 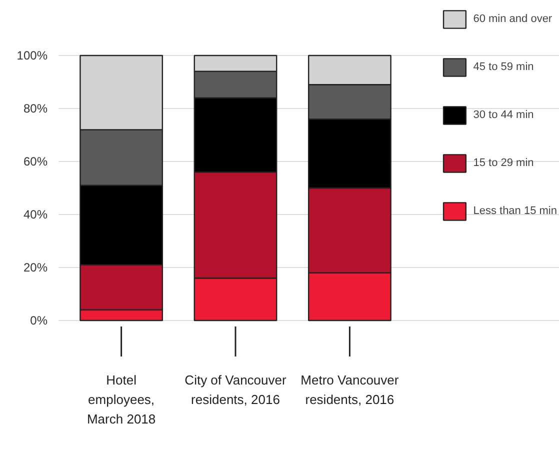 I want to click on legend-label: 45 to 59 min, so click(x=503, y=67).